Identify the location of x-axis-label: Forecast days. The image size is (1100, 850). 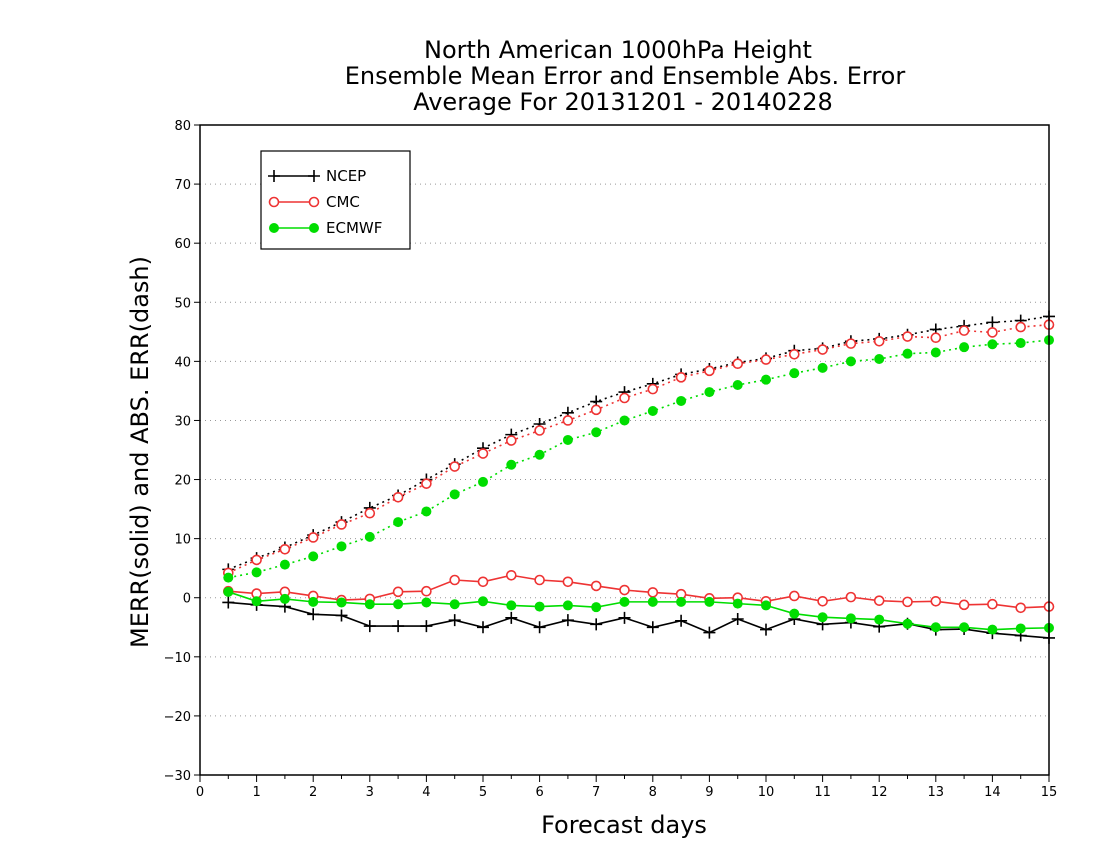
(624, 825).